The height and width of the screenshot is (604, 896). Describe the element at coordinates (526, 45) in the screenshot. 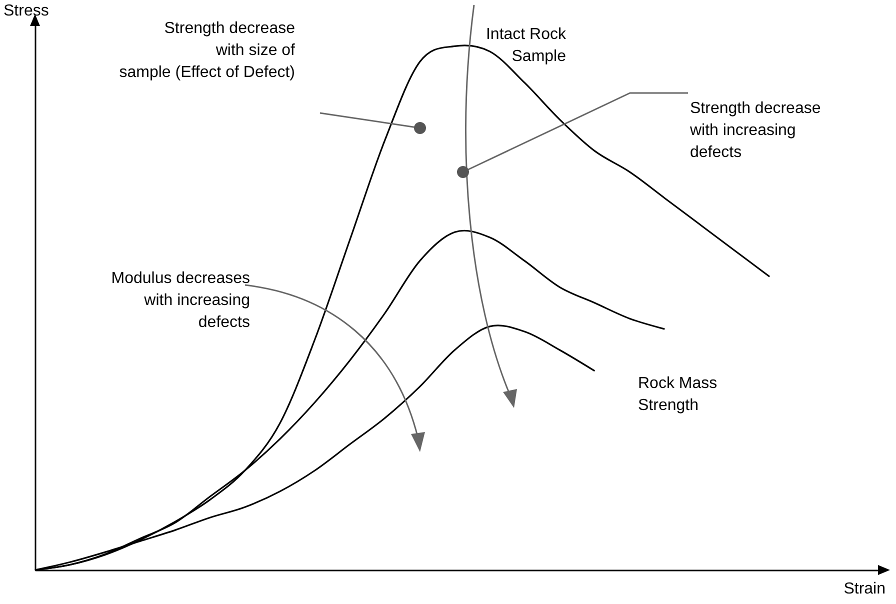

I see `series-label: Intact Rock Sample` at that location.